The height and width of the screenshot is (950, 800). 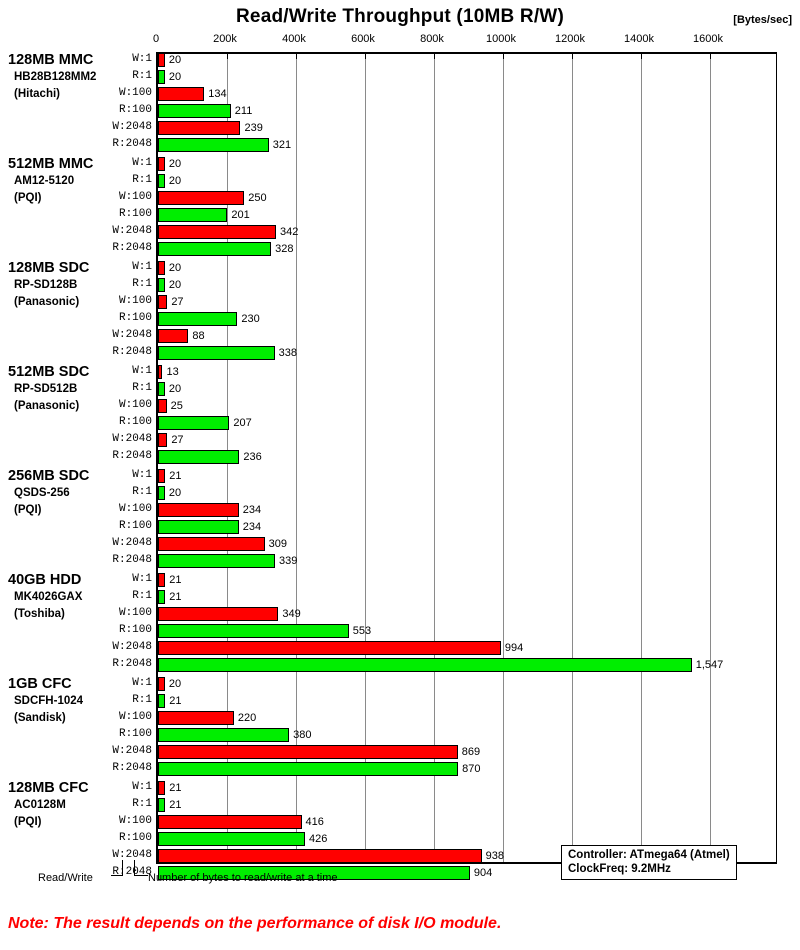 I want to click on device-name: 128MB CFC, so click(x=48, y=788).